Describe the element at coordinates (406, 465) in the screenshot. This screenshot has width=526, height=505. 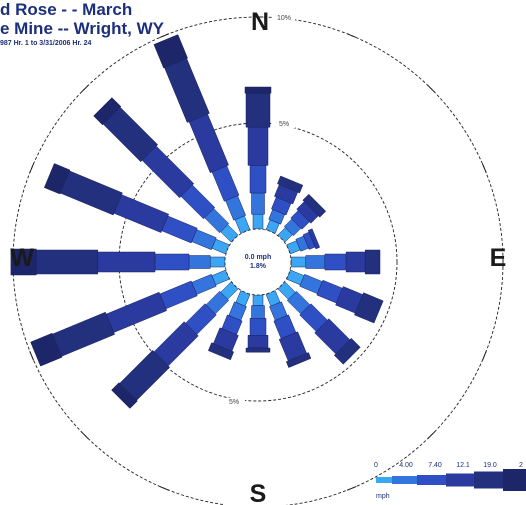
I see `legend-tick-1: 4.00` at that location.